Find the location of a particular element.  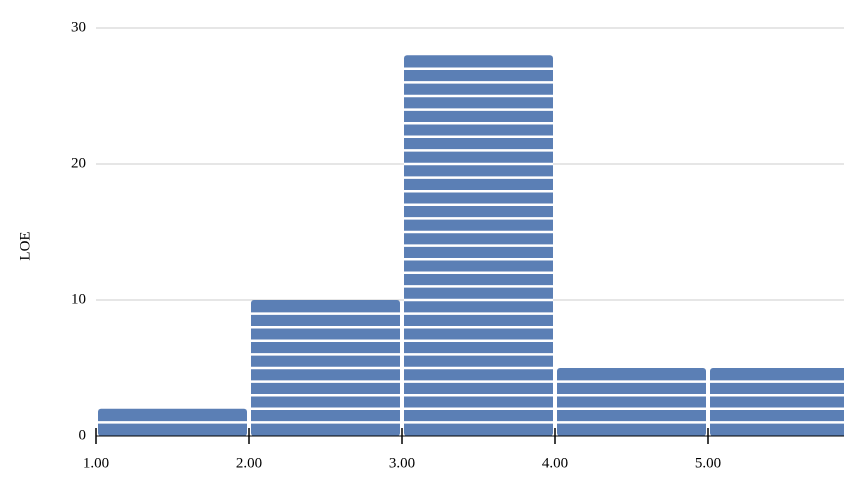

y-axis-label: LOE is located at coordinates (25, 245).